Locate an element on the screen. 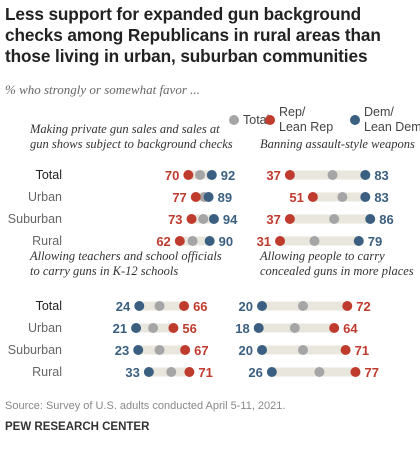  organization-name: PEW RESEARCH CENTER is located at coordinates (77, 427).